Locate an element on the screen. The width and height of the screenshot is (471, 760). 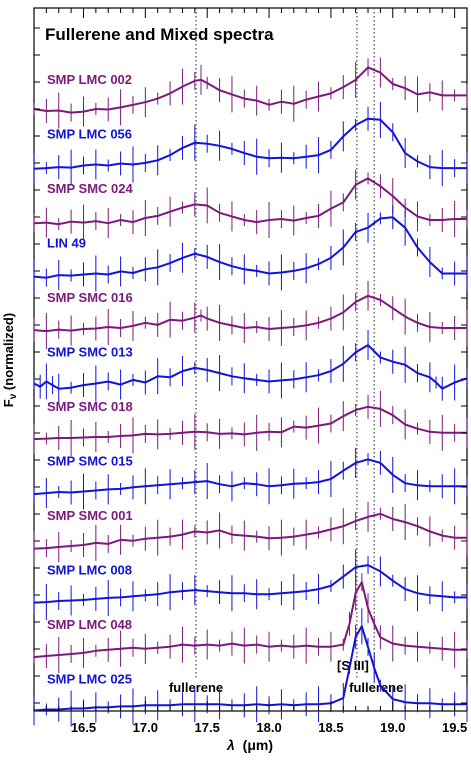
x-tick-label: 18.0 is located at coordinates (268, 727).